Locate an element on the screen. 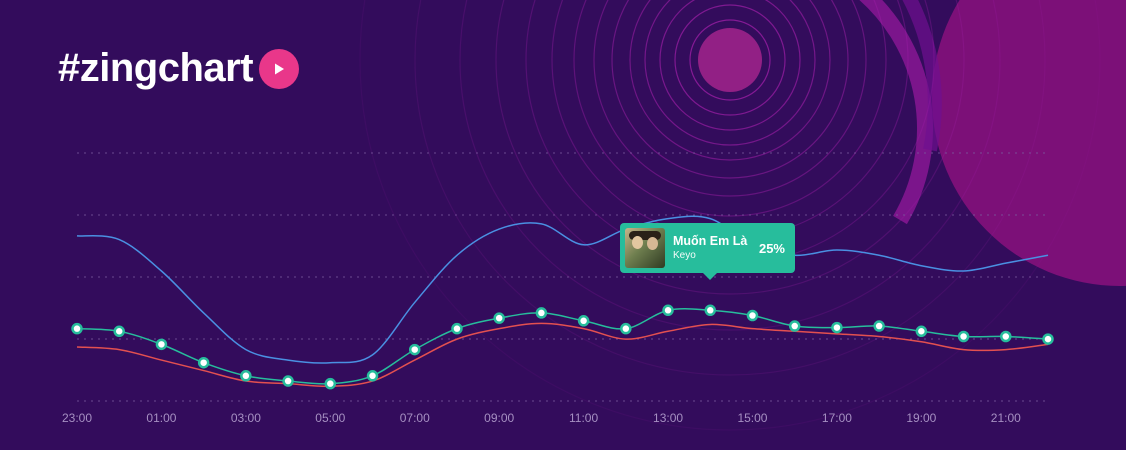 Image resolution: width=1126 pixels, height=450 pixels. x-tick-label: 09:00 is located at coordinates (499, 418).